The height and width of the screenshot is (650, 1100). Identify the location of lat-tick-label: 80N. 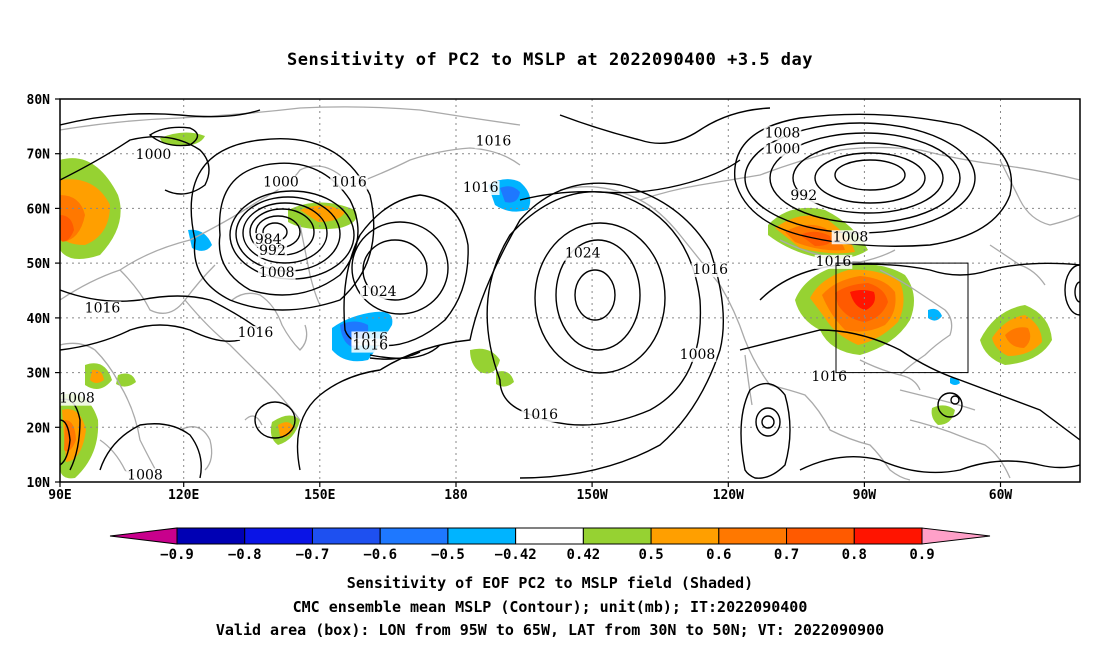
(39, 100).